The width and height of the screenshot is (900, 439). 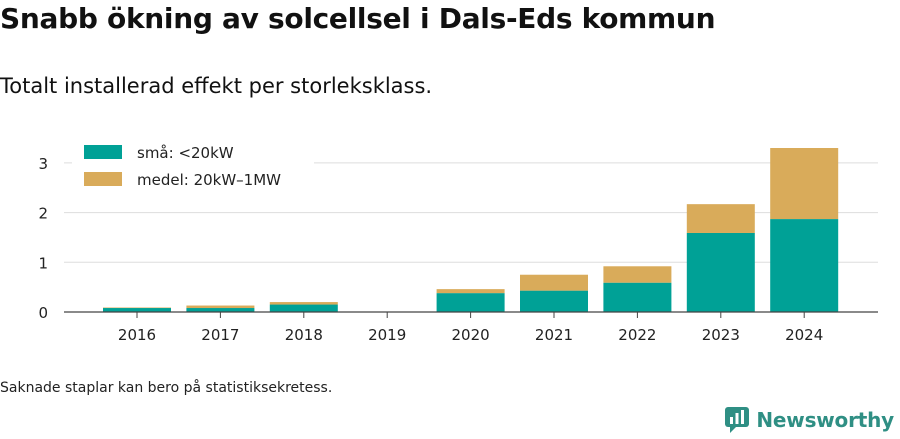 I want to click on y-tick-label: 2, so click(x=43, y=214).